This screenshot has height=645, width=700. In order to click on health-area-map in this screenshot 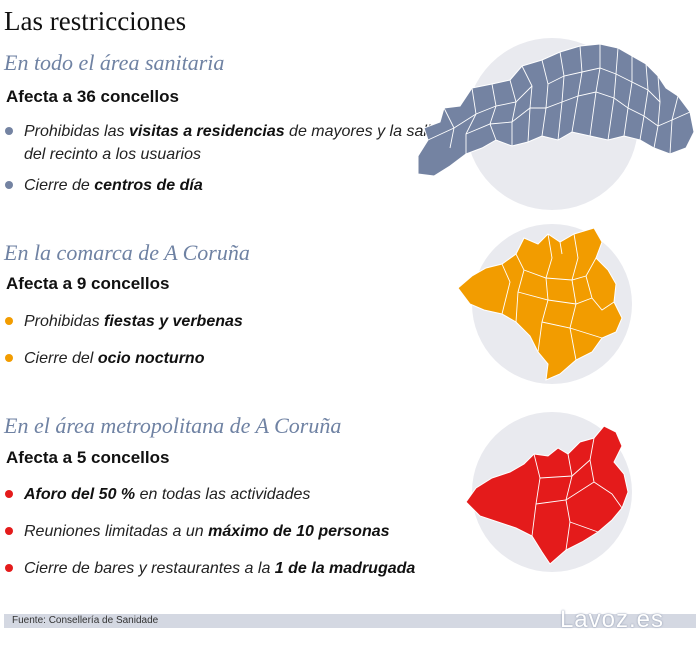, I will do `click(556, 124)`.